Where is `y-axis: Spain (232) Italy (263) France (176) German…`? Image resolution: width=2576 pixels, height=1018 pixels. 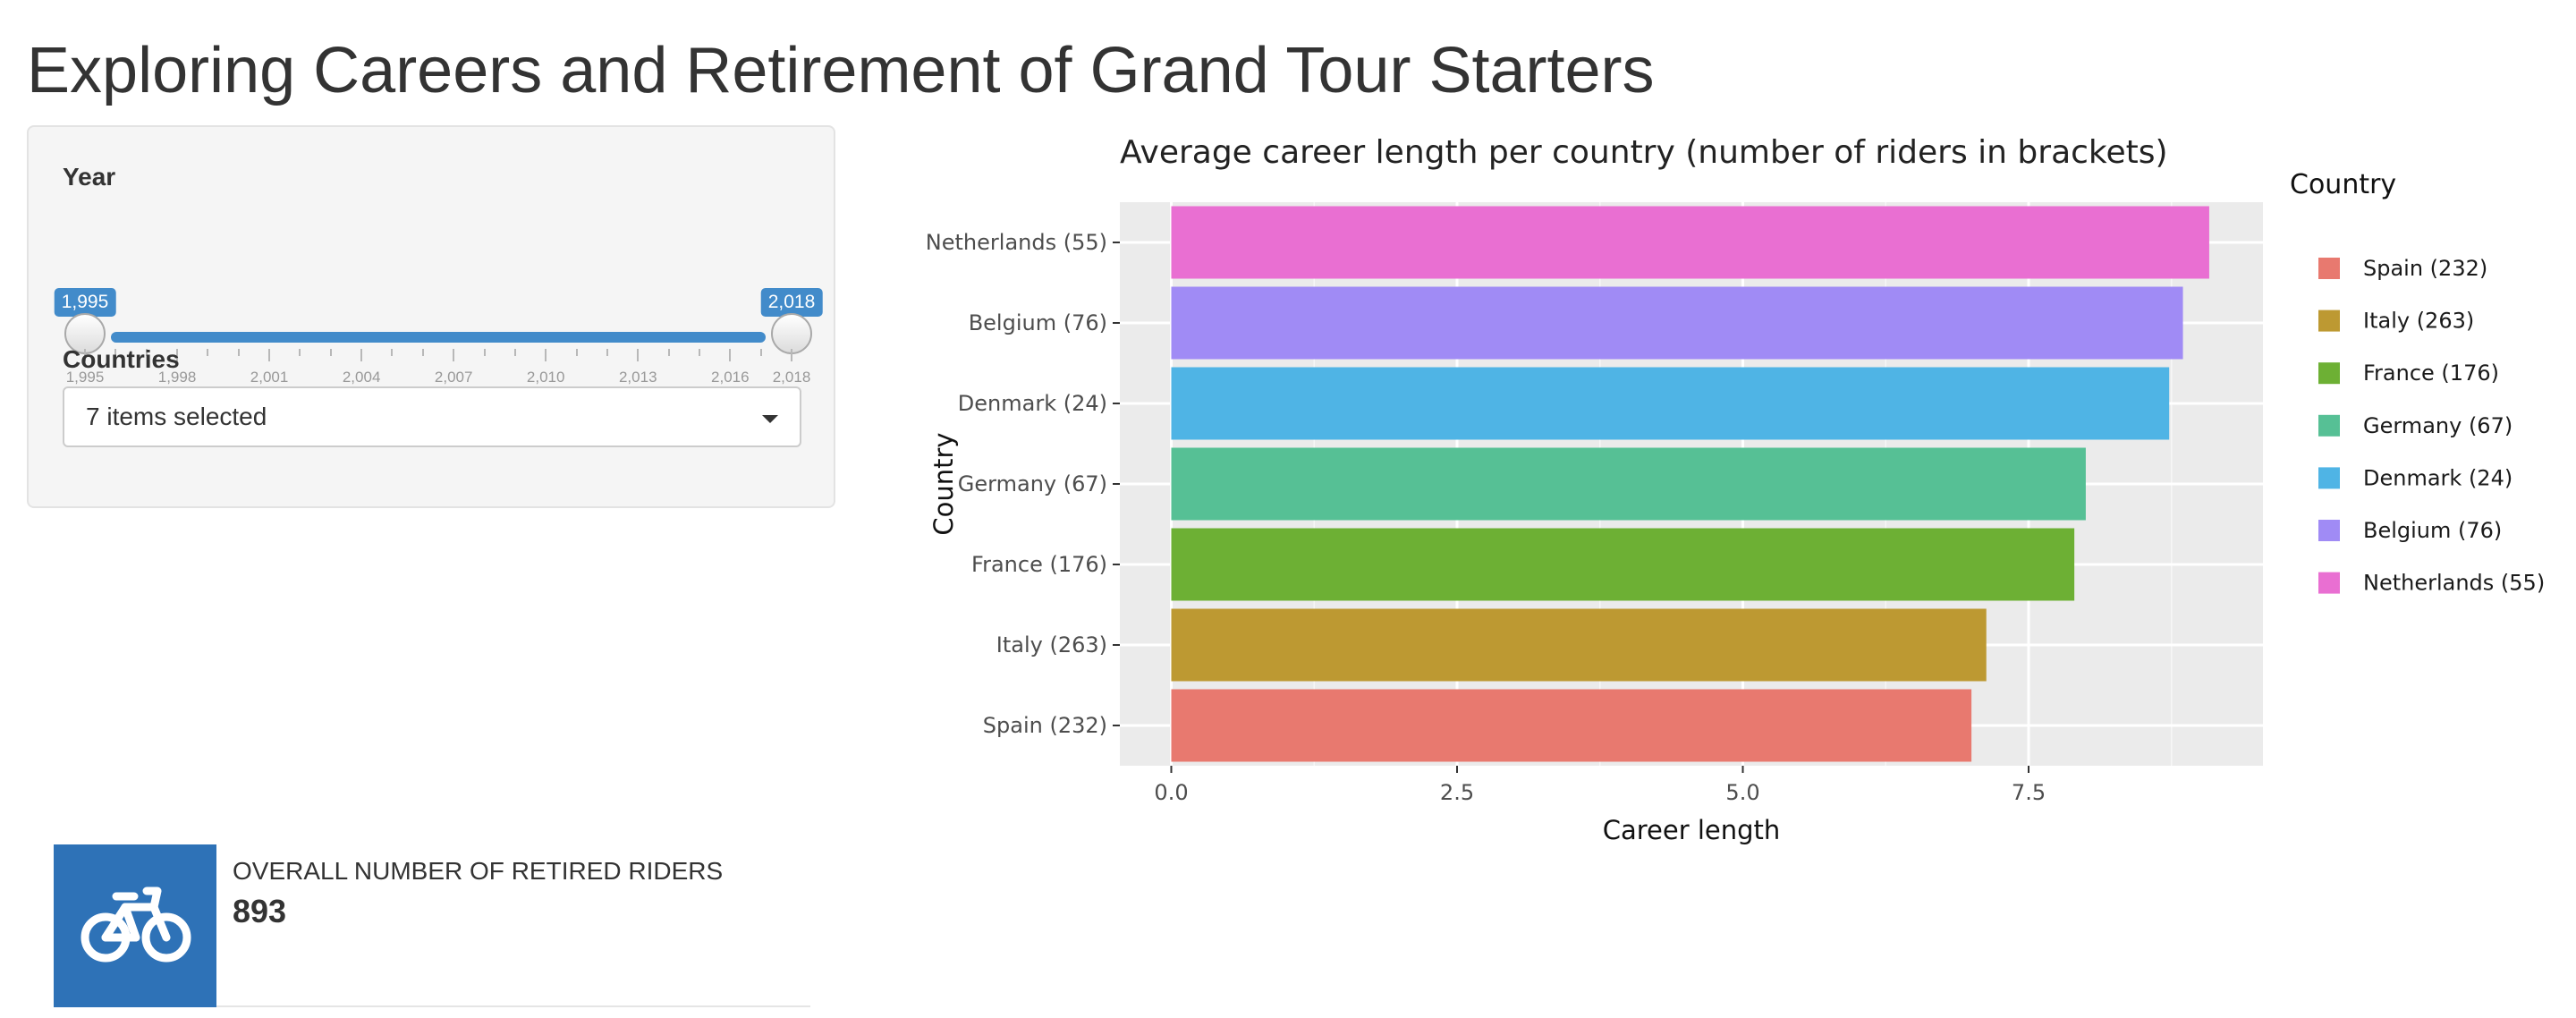 y-axis: Spain (232) Italy (263) France (176) German… is located at coordinates (1023, 484).